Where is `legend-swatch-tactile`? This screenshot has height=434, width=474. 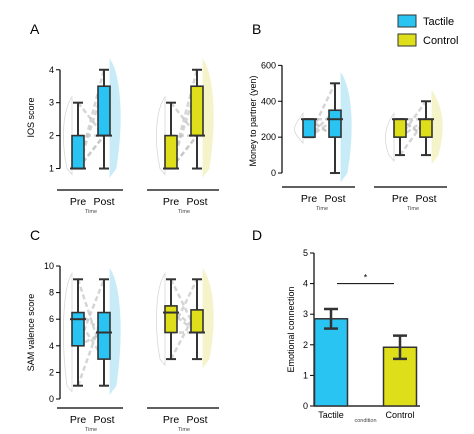 legend-swatch-tactile is located at coordinates (407, 21).